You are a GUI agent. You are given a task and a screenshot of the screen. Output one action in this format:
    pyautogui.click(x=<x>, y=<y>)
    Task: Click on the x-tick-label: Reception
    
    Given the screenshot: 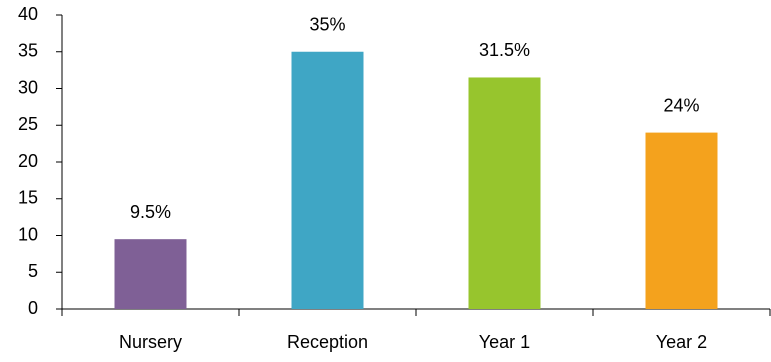 What is the action you would take?
    pyautogui.click(x=327, y=342)
    